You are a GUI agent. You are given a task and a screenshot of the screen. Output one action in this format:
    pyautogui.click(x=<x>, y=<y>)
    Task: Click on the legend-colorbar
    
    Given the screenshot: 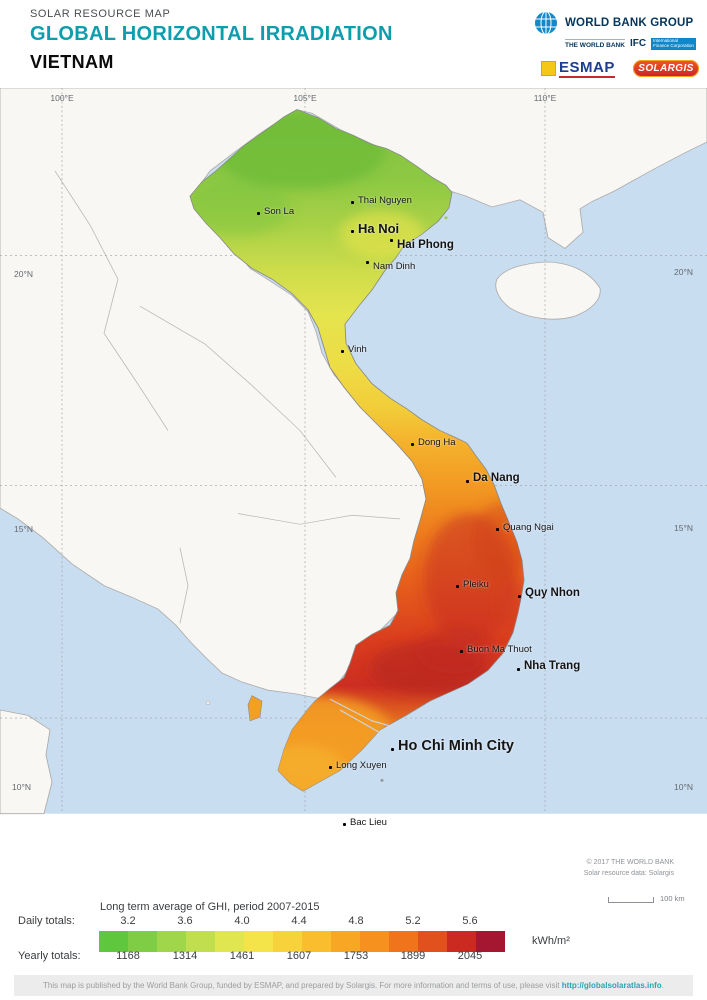 What is the action you would take?
    pyautogui.click(x=302, y=941)
    